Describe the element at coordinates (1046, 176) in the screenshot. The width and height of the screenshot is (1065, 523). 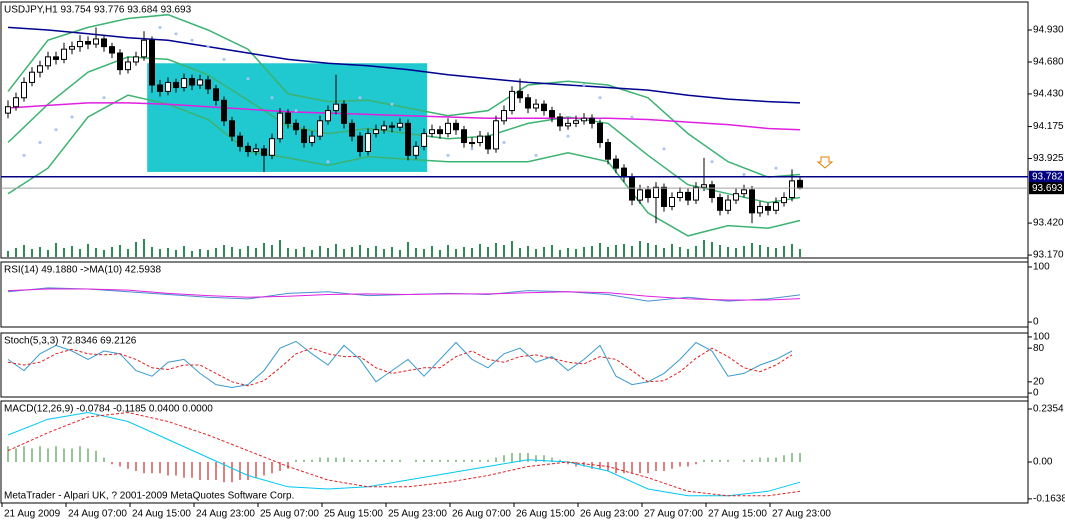
I see `price-tag` at that location.